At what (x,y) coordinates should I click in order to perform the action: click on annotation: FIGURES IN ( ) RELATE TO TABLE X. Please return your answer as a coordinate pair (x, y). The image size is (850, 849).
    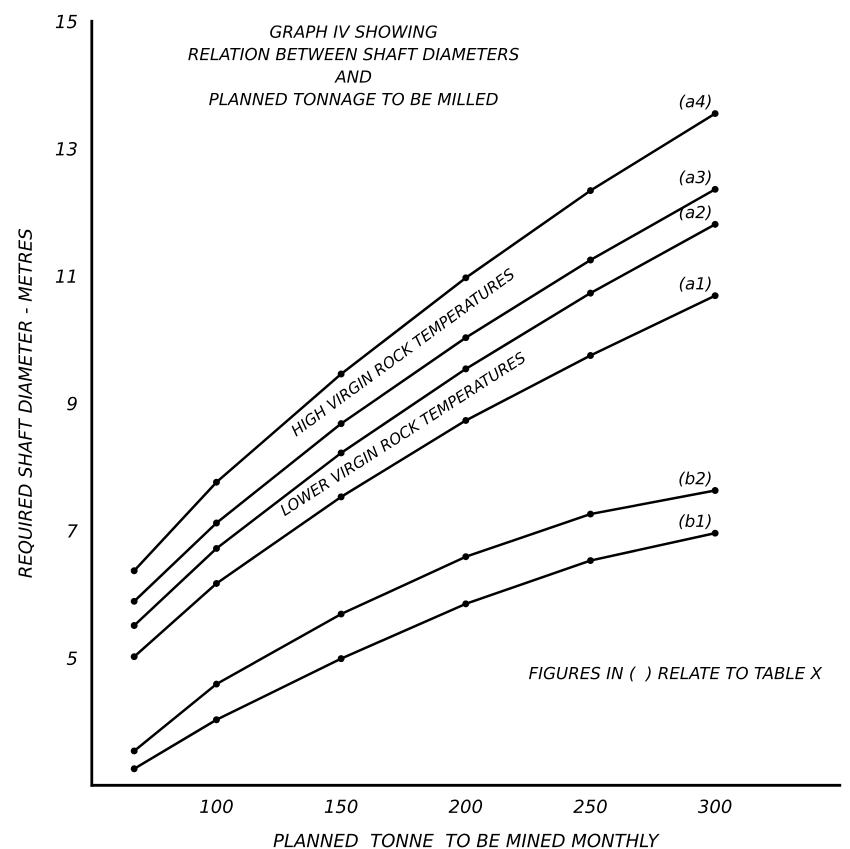
    Looking at the image, I should click on (675, 674).